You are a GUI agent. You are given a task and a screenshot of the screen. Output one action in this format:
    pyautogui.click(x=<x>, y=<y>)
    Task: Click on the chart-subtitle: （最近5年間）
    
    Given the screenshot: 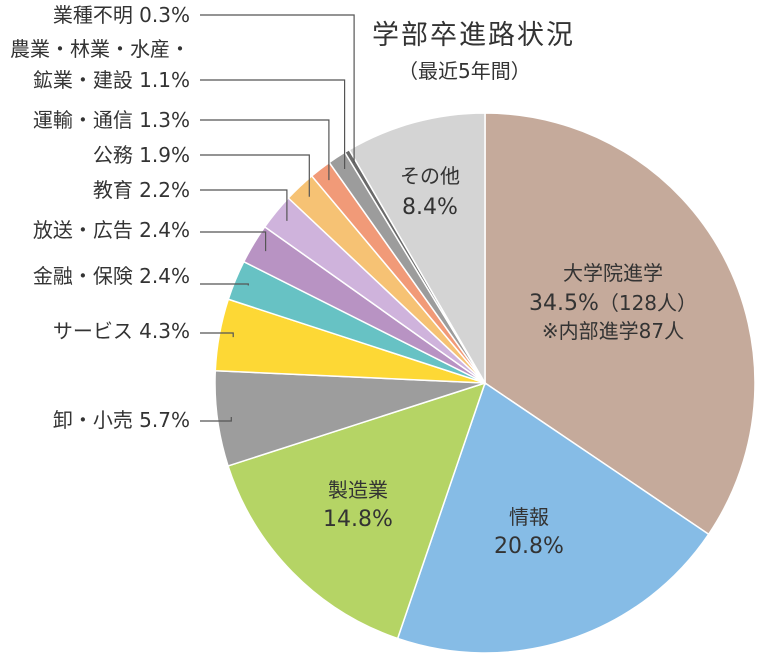 What is the action you would take?
    pyautogui.click(x=464, y=71)
    